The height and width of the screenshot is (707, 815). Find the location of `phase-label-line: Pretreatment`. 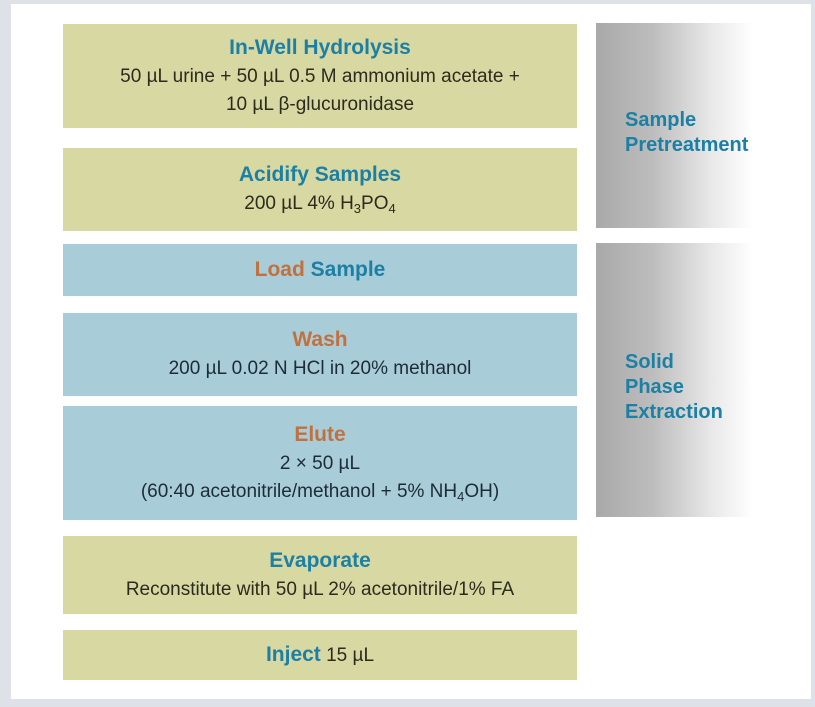

phase-label-line: Pretreatment is located at coordinates (687, 144).